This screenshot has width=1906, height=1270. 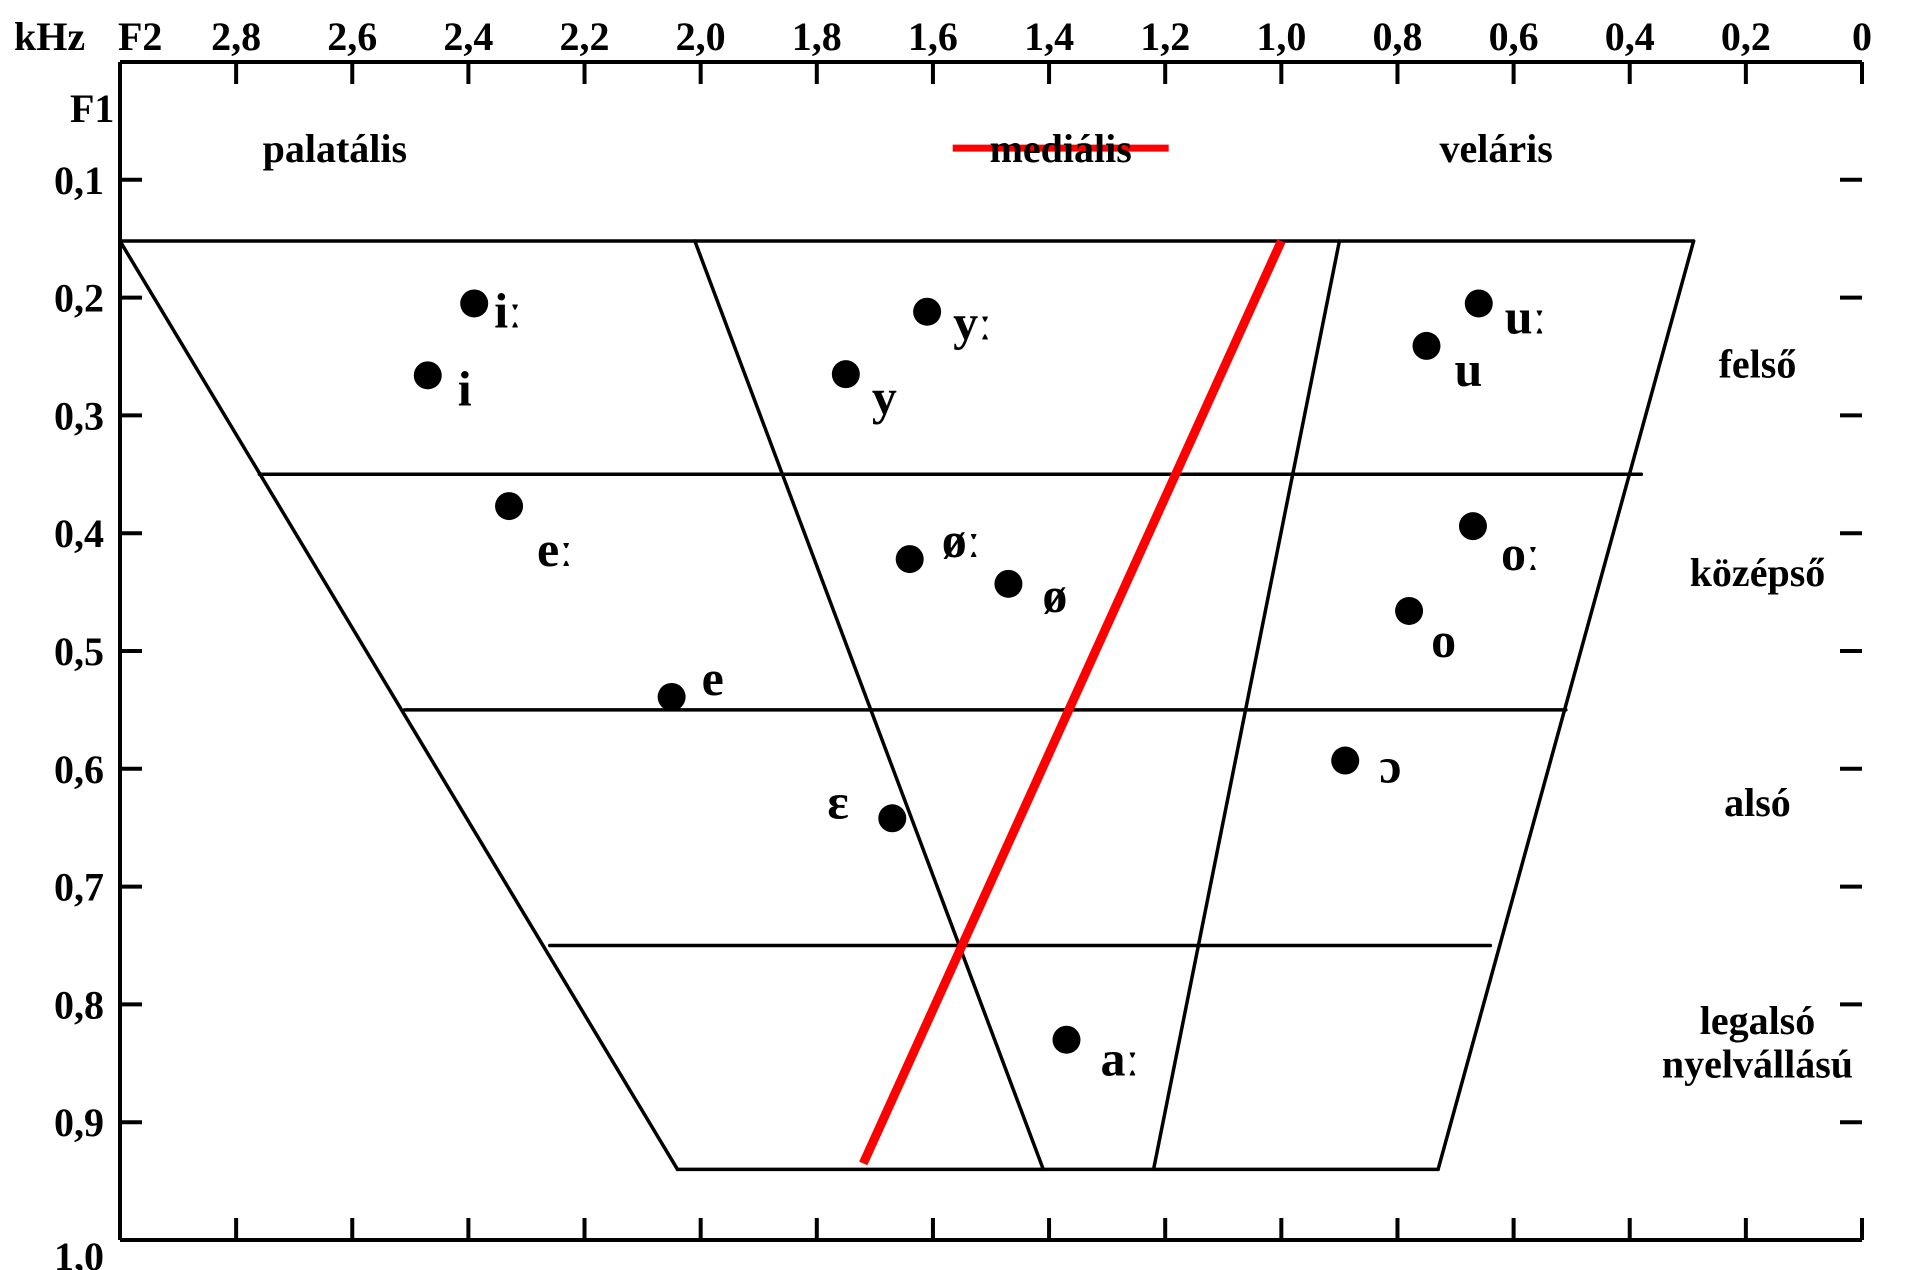 I want to click on y-axis-label: F1, so click(x=92, y=108).